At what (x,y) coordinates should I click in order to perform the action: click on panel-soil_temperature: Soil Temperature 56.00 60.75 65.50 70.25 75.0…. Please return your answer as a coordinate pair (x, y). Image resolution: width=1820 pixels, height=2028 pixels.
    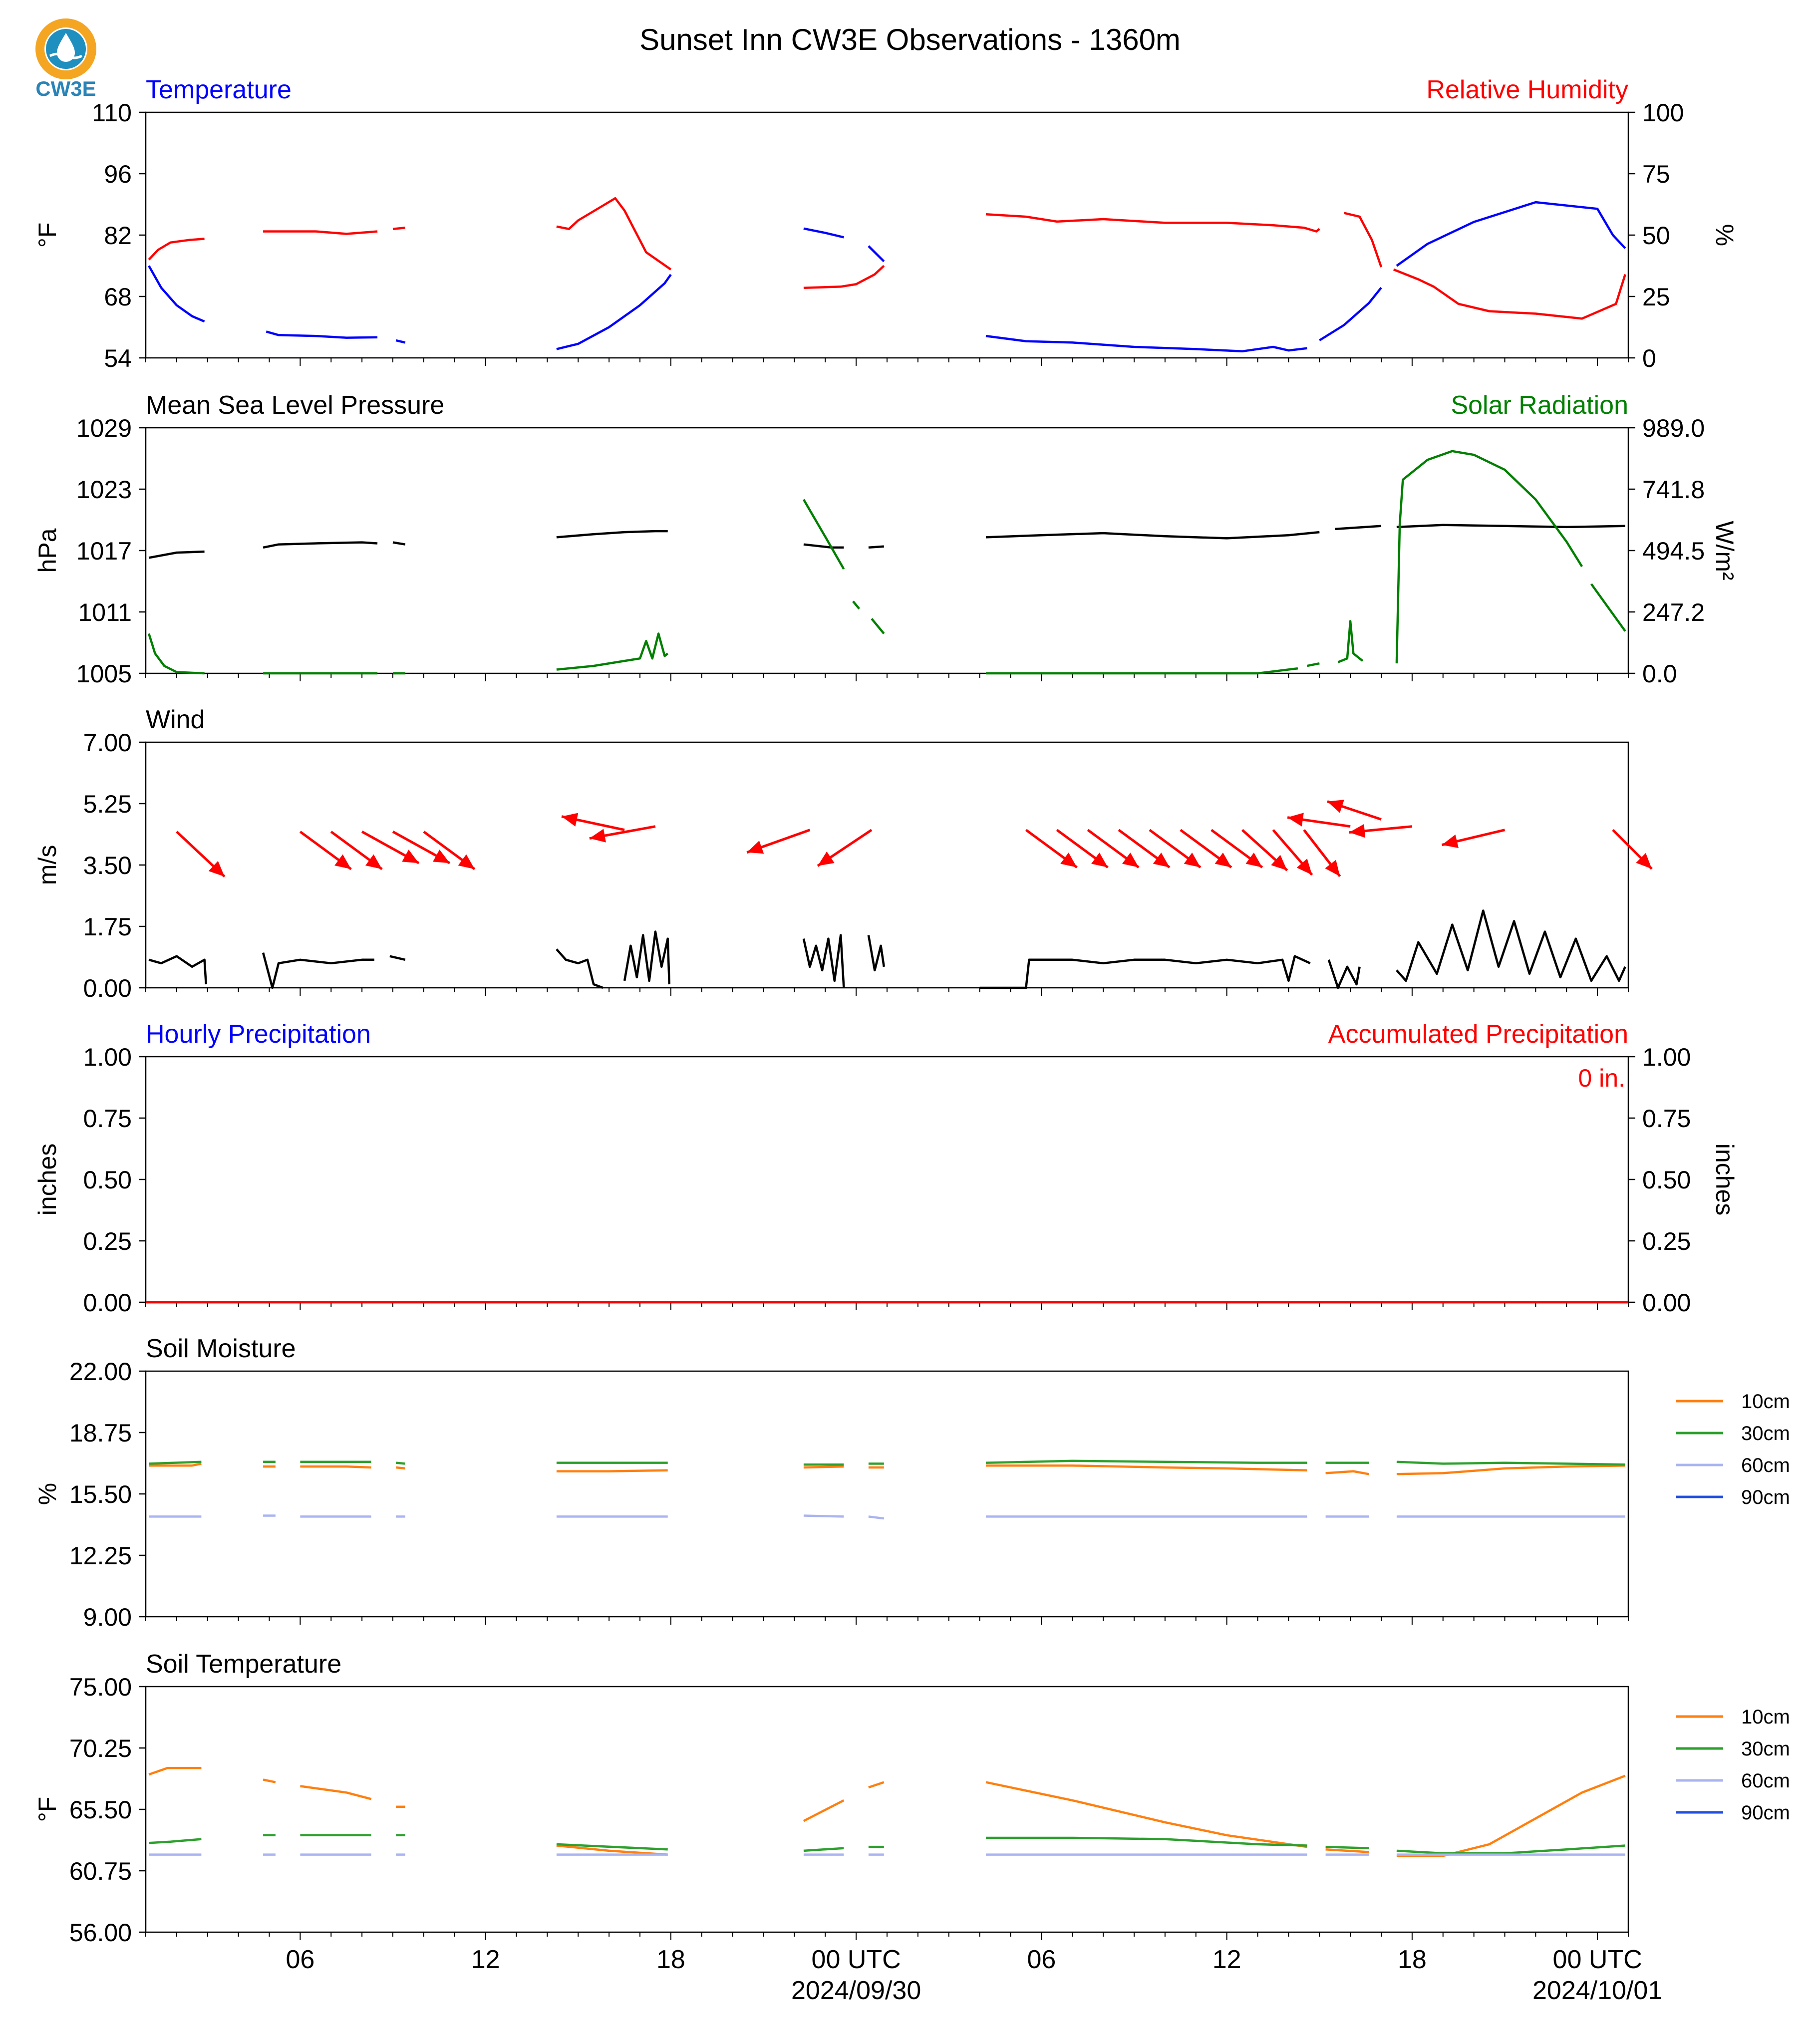
    Looking at the image, I should click on (911, 1798).